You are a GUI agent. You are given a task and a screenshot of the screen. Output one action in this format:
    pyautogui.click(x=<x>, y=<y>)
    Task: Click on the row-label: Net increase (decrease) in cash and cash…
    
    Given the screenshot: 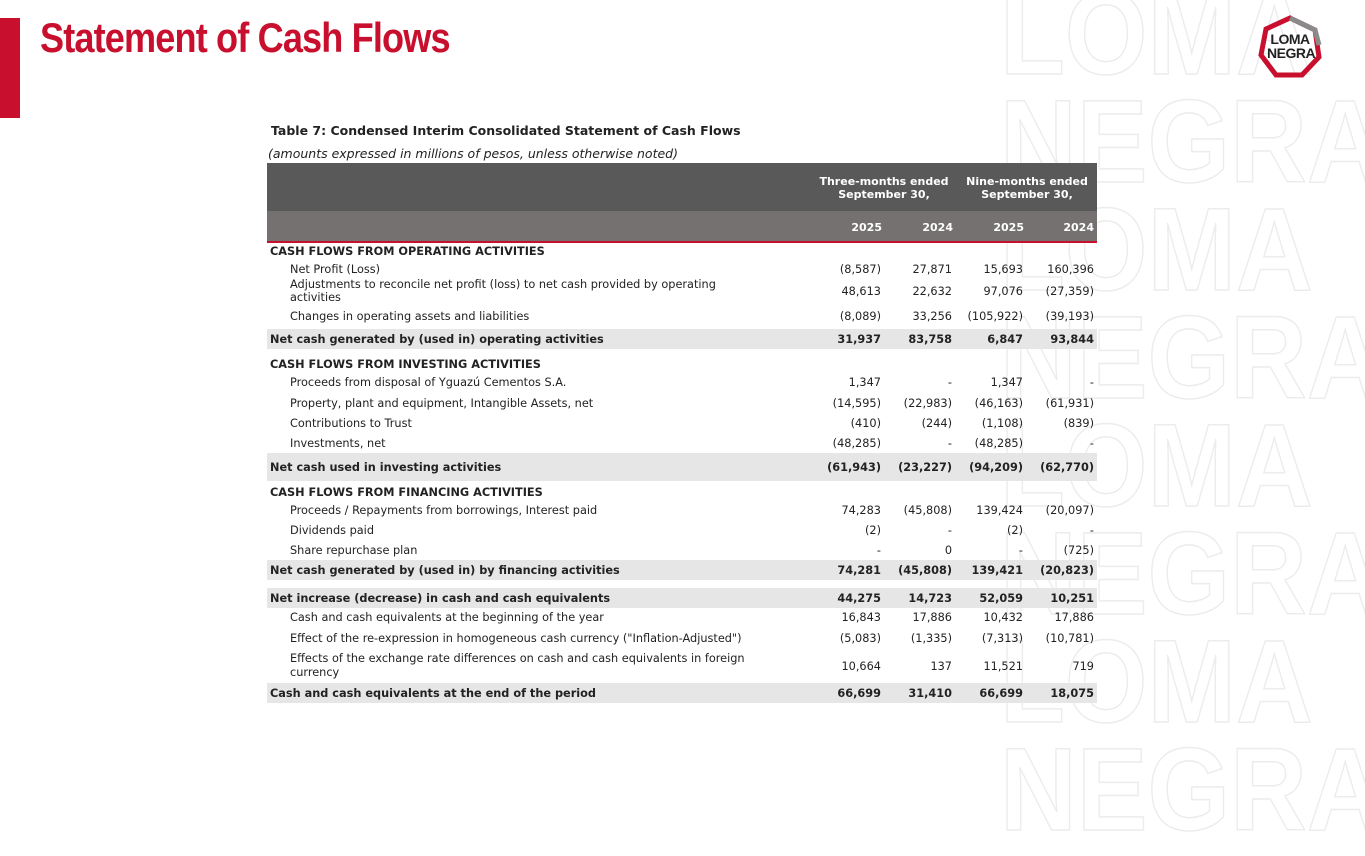 What is the action you would take?
    pyautogui.click(x=440, y=598)
    